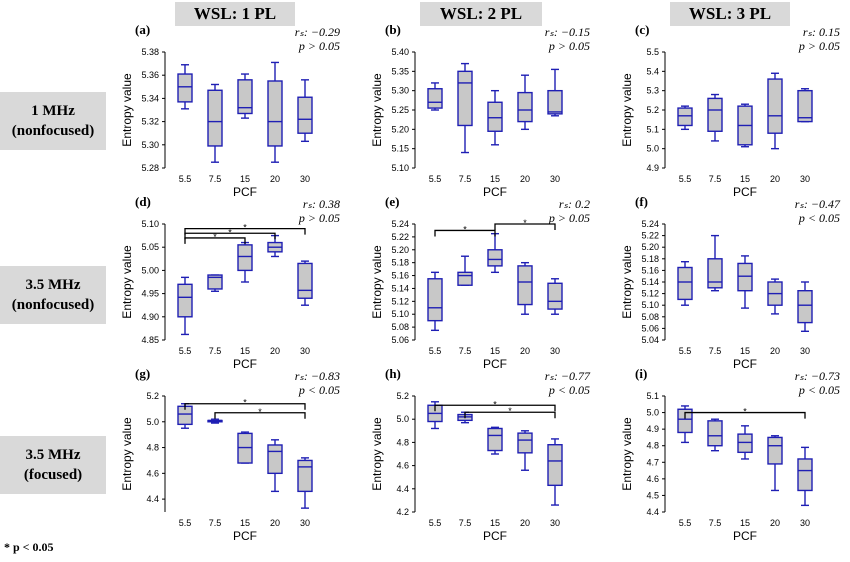 Image resolution: width=850 pixels, height=562 pixels. What do you see at coordinates (641, 373) in the screenshot?
I see `panel-label: (i)` at bounding box center [641, 373].